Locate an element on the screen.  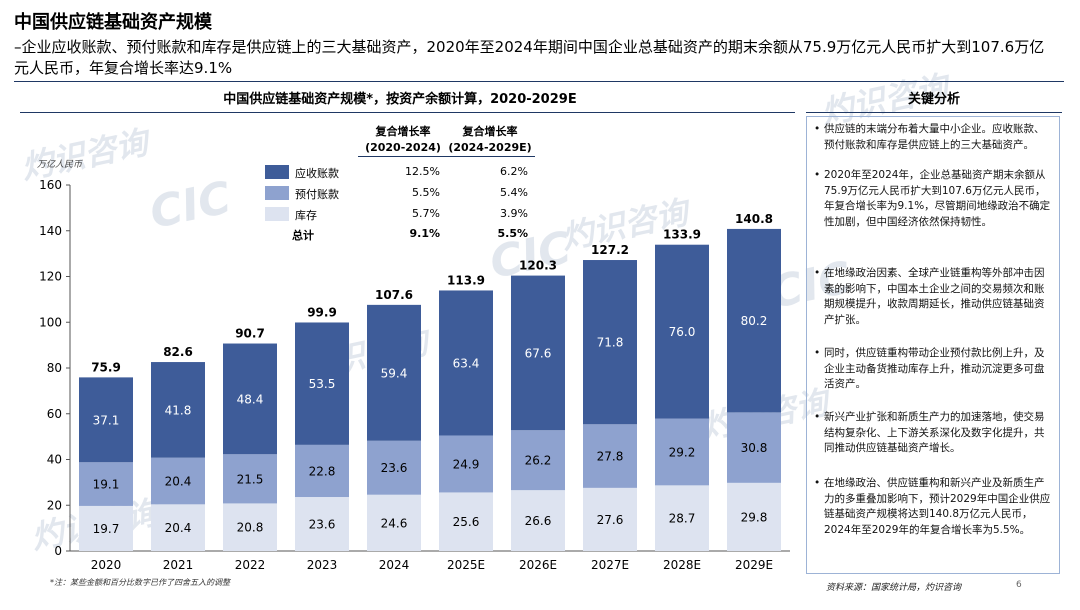
data-label: 37.1 is located at coordinates (106, 420).